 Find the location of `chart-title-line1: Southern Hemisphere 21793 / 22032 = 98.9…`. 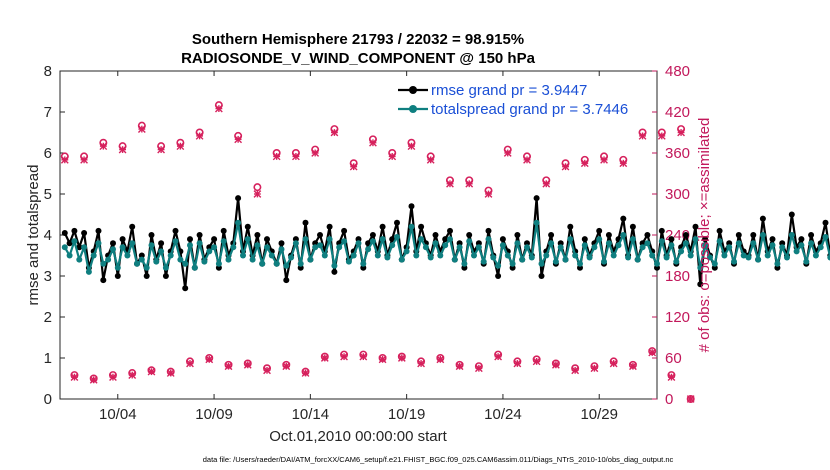

chart-title-line1: Southern Hemisphere 21793 / 22032 = 98.9… is located at coordinates (358, 39).